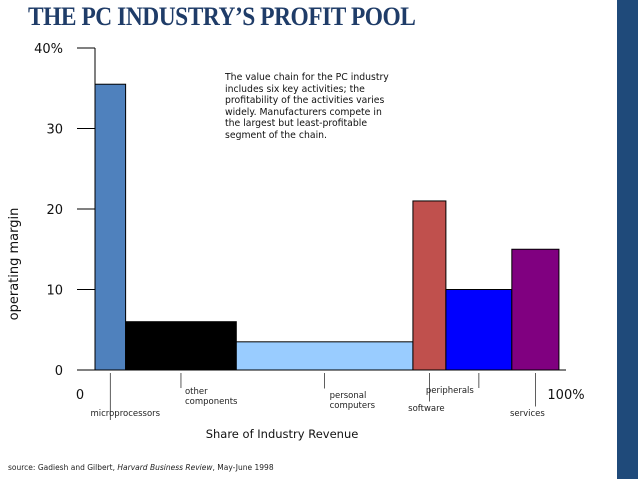 This screenshot has width=638, height=479. What do you see at coordinates (54, 291) in the screenshot?
I see `y-tick-label: 10` at bounding box center [54, 291].